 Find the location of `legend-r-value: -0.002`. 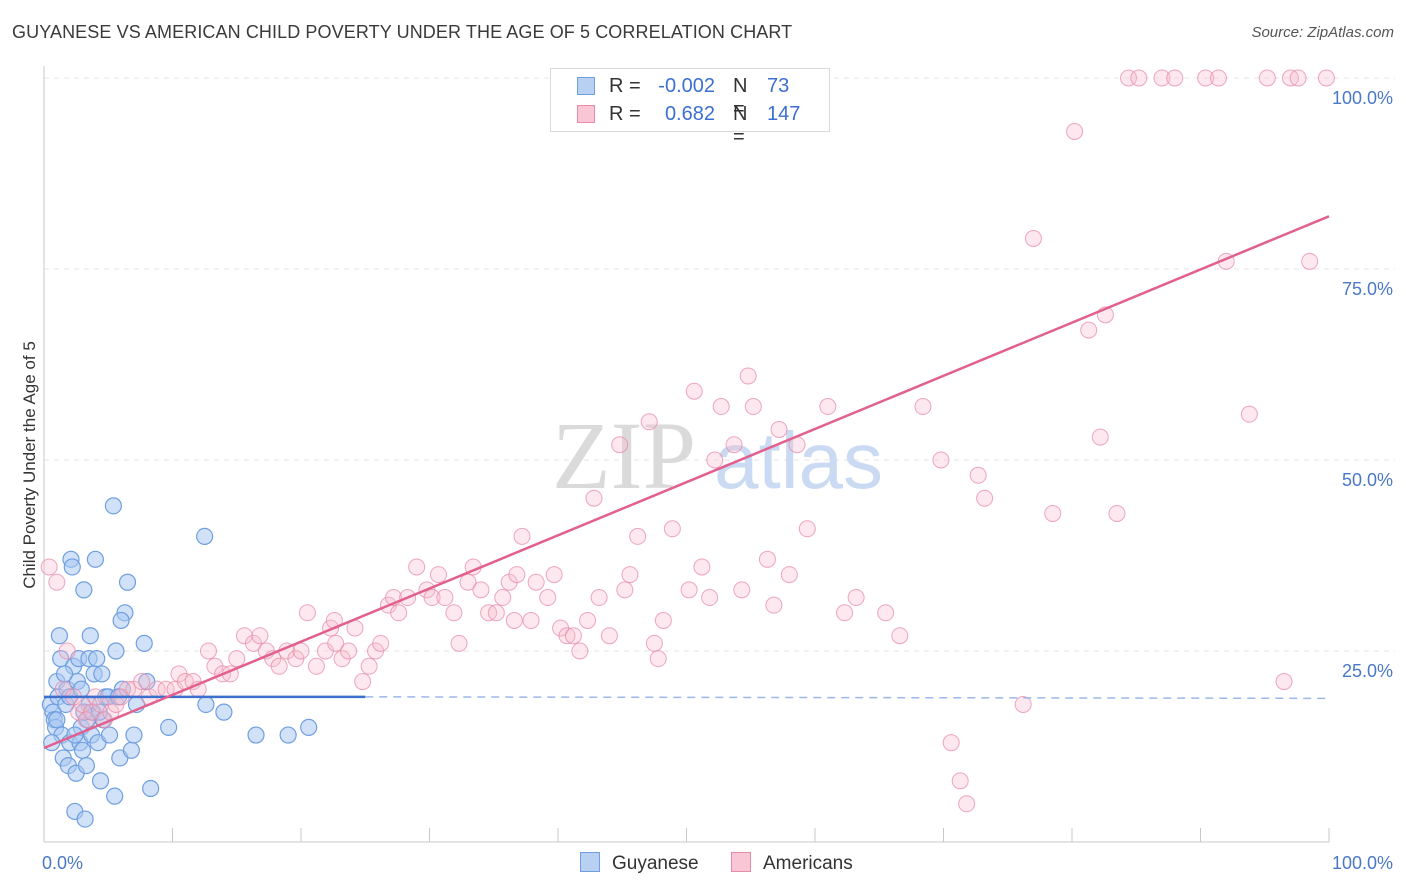

legend-r-value: -0.002 is located at coordinates (686, 86).